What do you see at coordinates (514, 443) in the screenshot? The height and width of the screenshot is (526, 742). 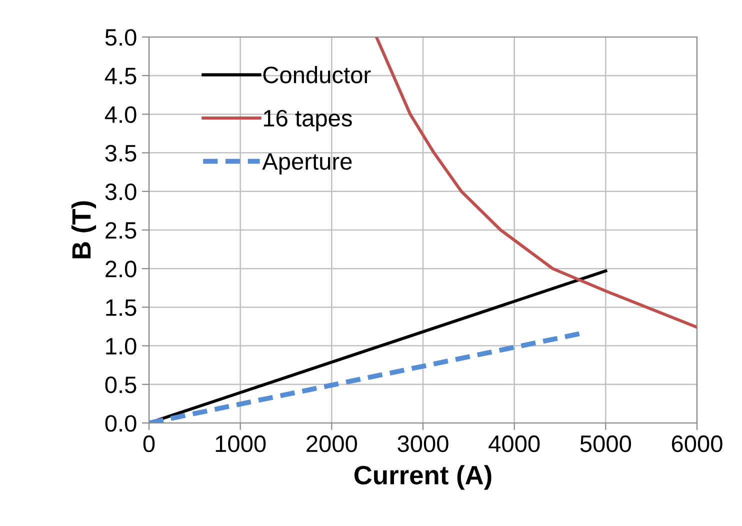 I see `x-tick-label: 4000` at bounding box center [514, 443].